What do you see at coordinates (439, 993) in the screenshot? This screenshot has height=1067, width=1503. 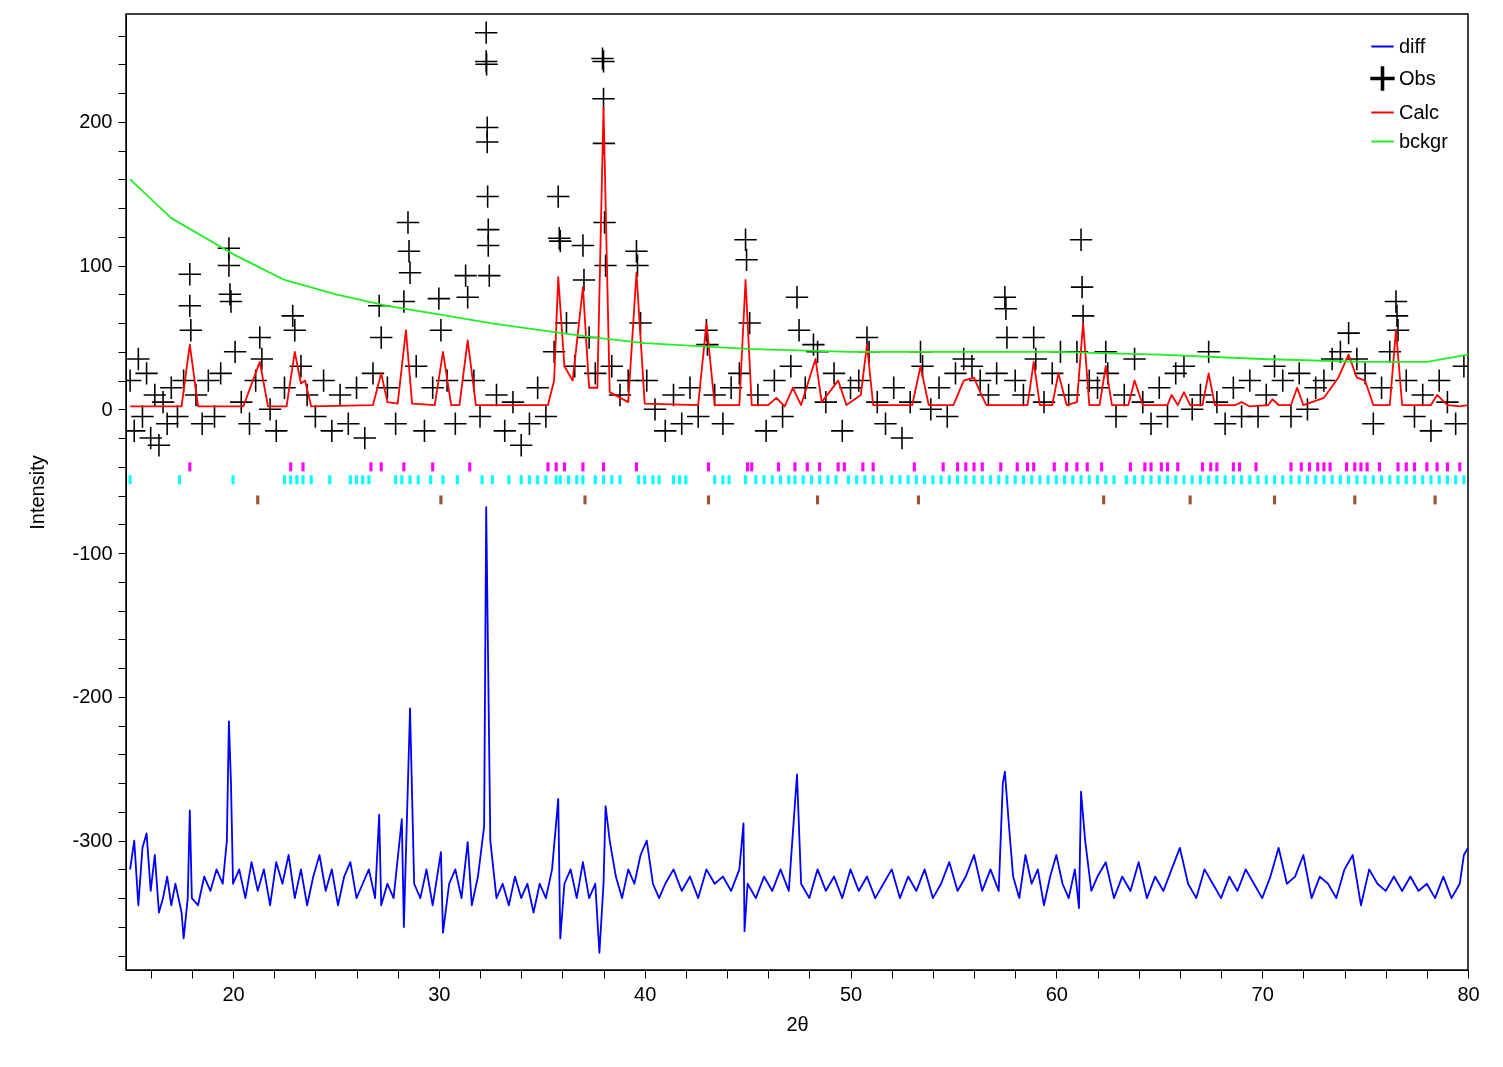 I see `x-tick-label: 30` at bounding box center [439, 993].